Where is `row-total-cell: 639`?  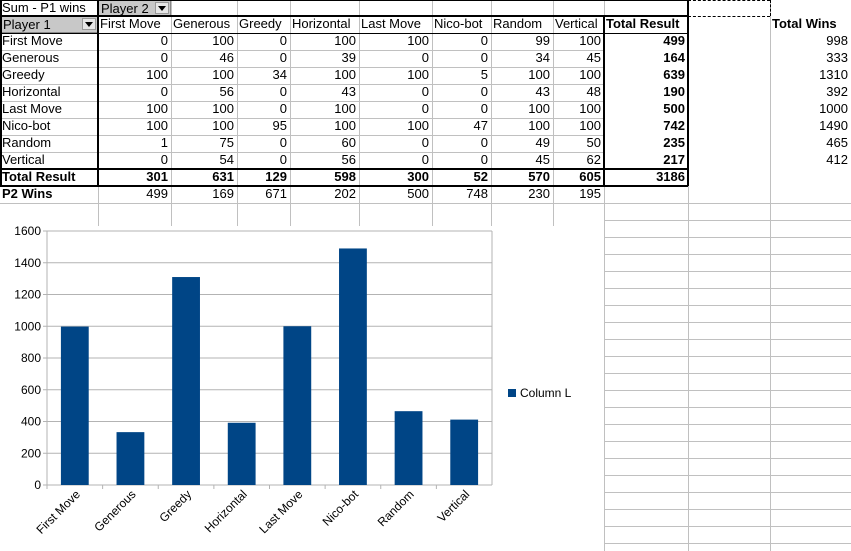 row-total-cell: 639 is located at coordinates (674, 74).